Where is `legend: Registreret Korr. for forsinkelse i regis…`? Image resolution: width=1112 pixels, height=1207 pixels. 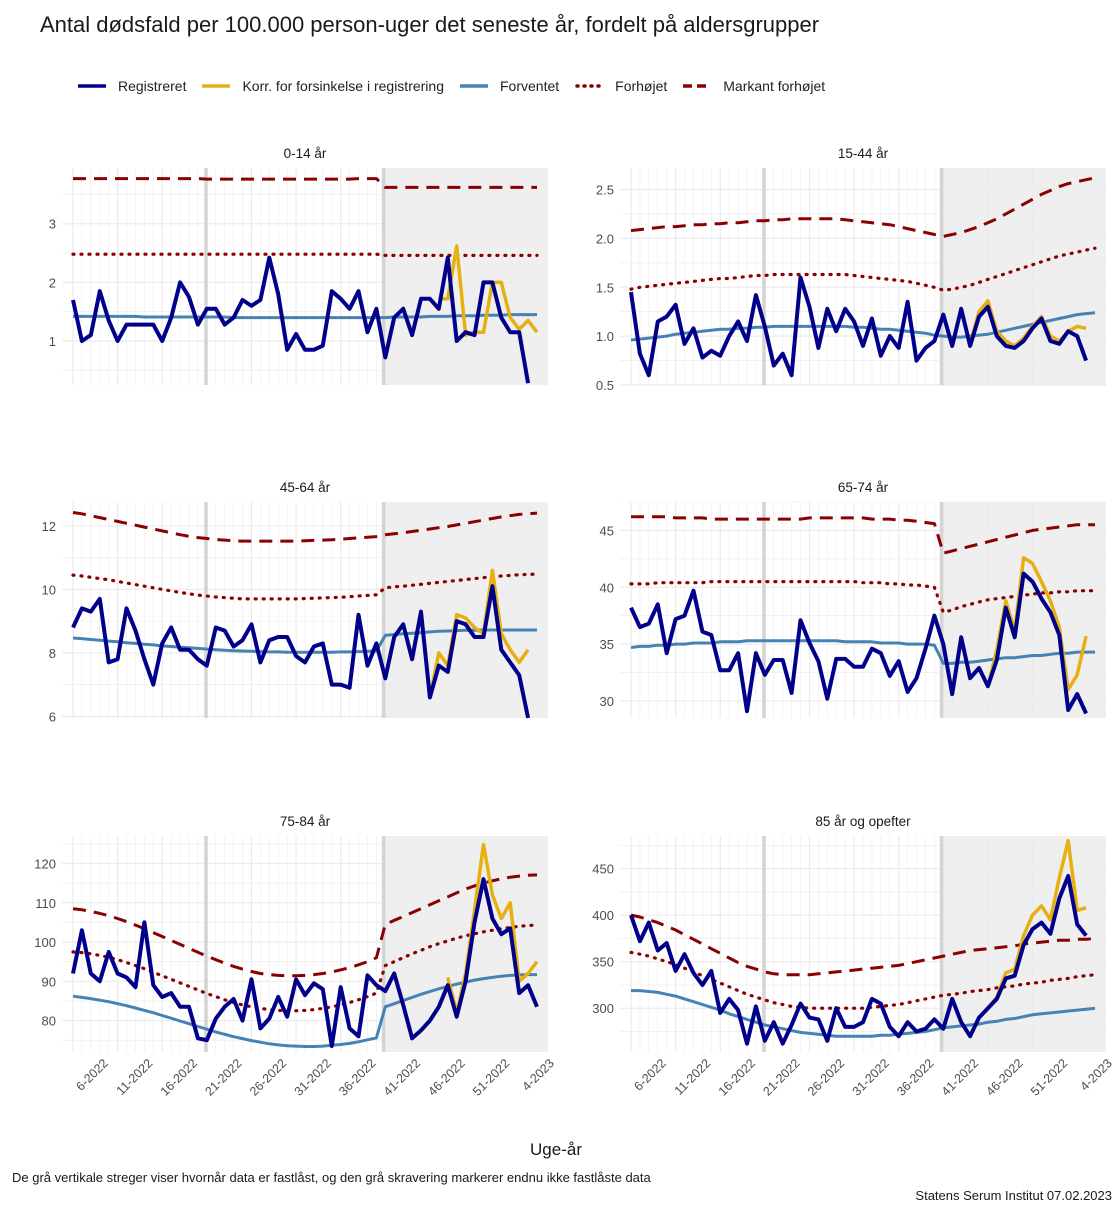 legend: Registreret Korr. for forsinkelse i regis… is located at coordinates (457, 86).